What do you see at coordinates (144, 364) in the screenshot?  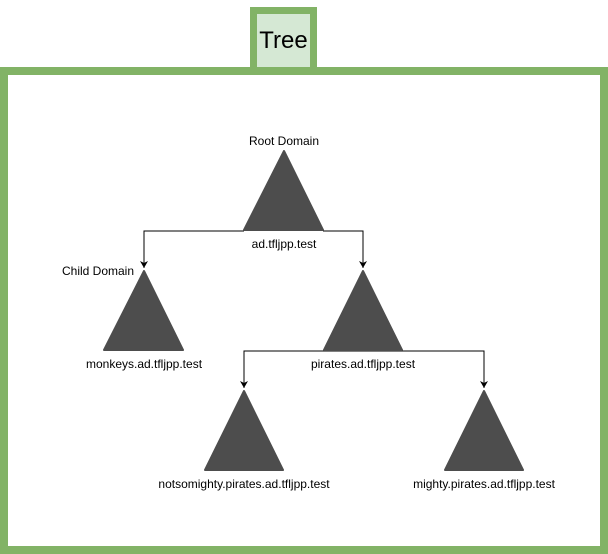 I see `node-monkeys-label: monkeys.ad.tfljpp.test` at bounding box center [144, 364].